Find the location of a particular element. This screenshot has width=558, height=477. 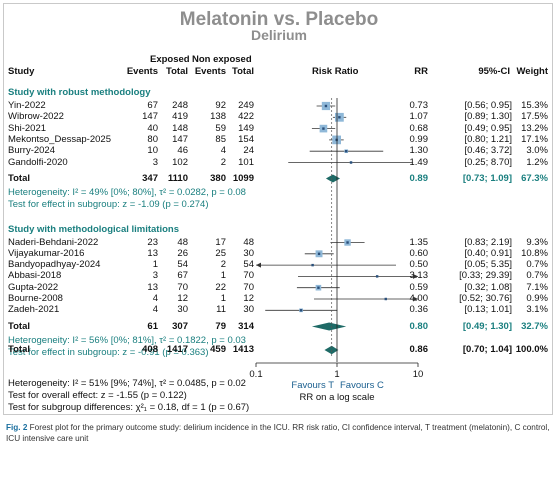

group-title: Study with robust methodology is located at coordinates (79, 92).